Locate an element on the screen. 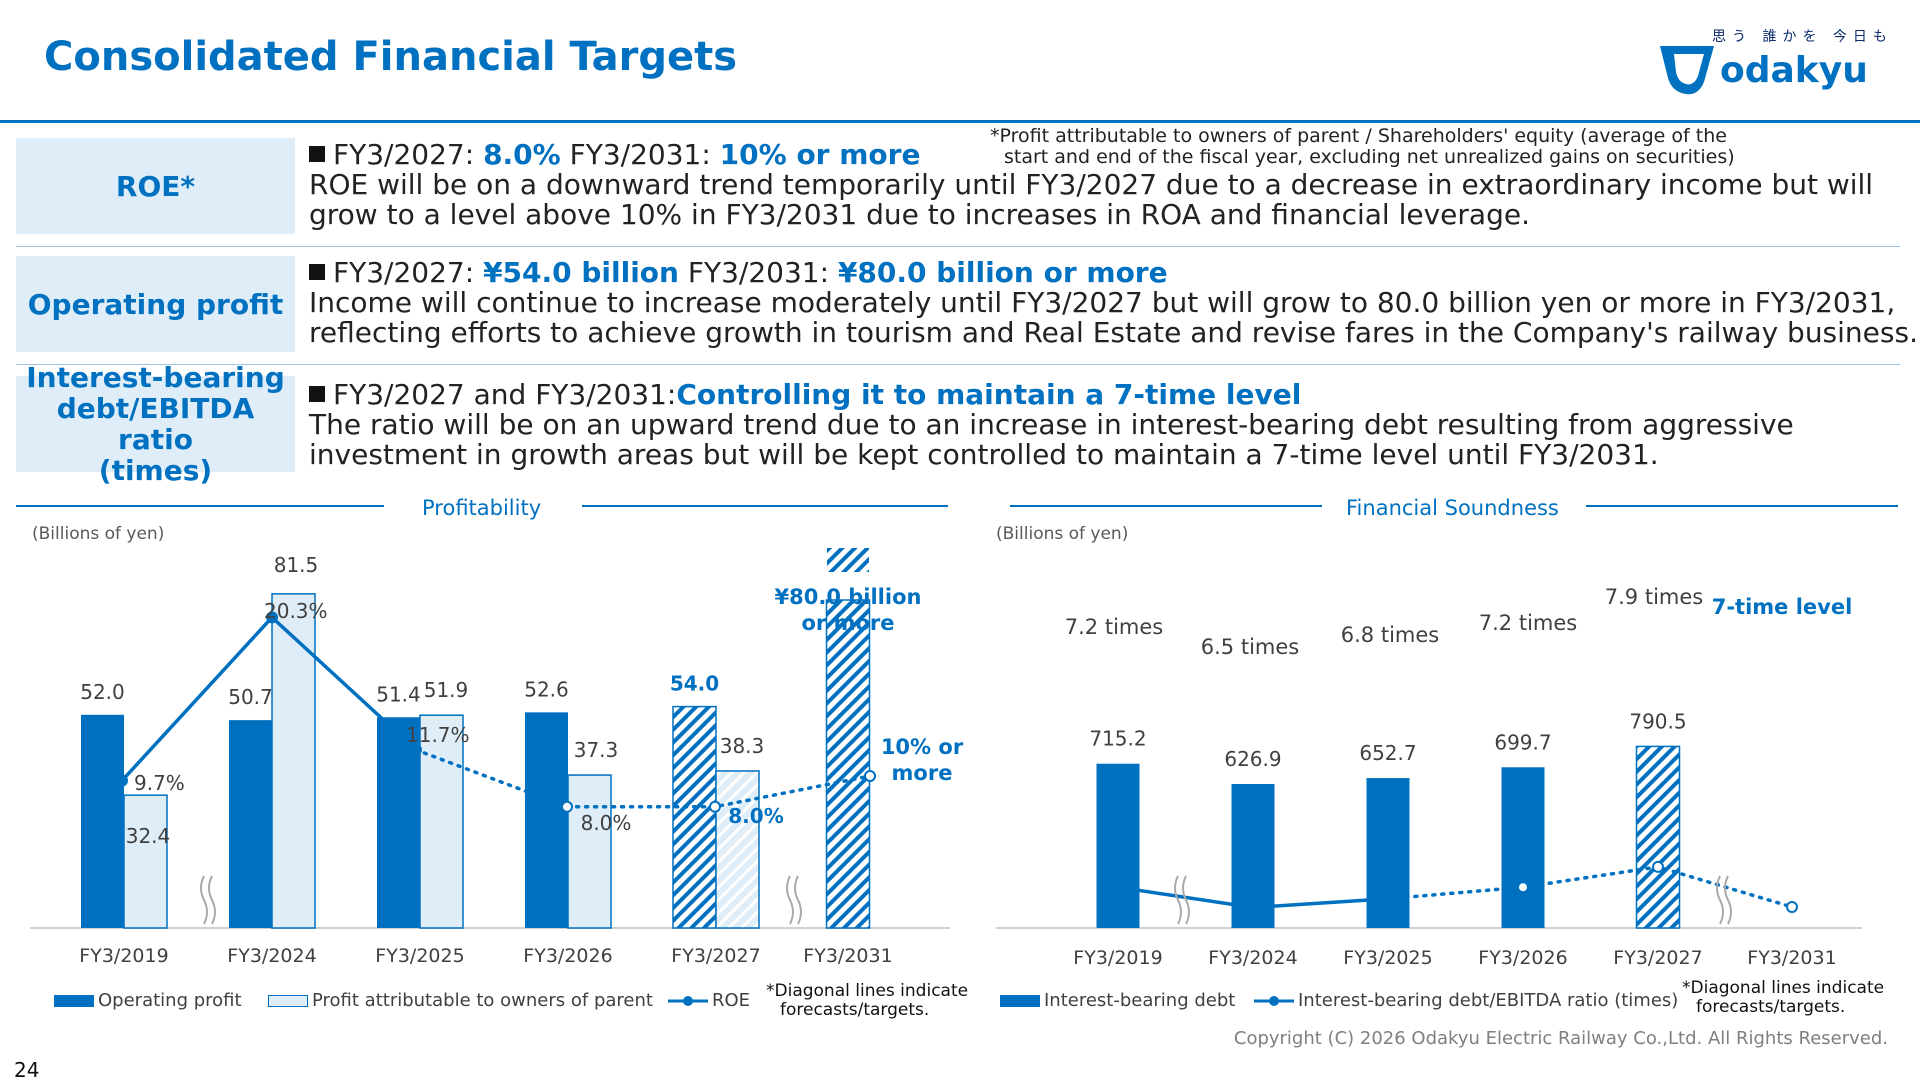  header-divider is located at coordinates (960, 121).